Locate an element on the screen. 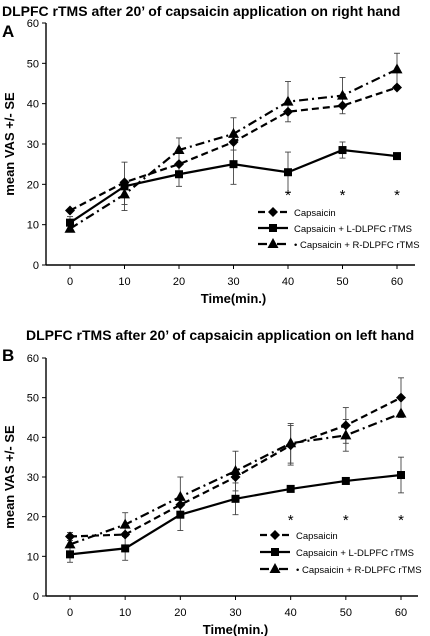  chart-b-legend-label: Capsaicin is located at coordinates (317, 536).